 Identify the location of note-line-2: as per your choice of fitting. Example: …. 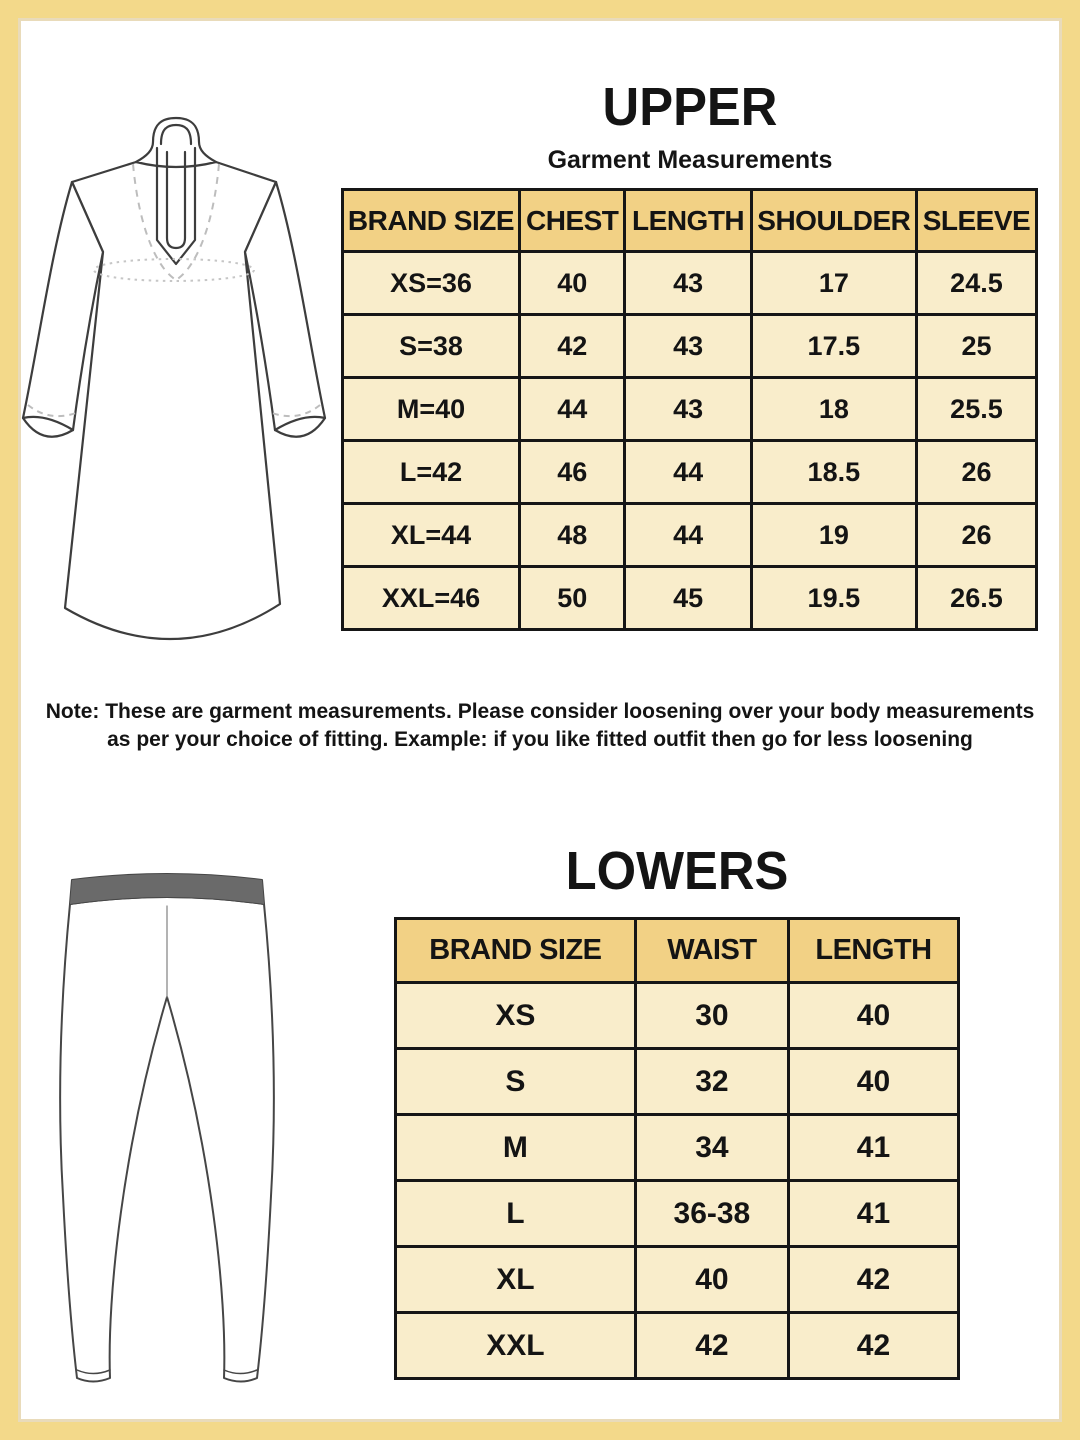
(540, 739).